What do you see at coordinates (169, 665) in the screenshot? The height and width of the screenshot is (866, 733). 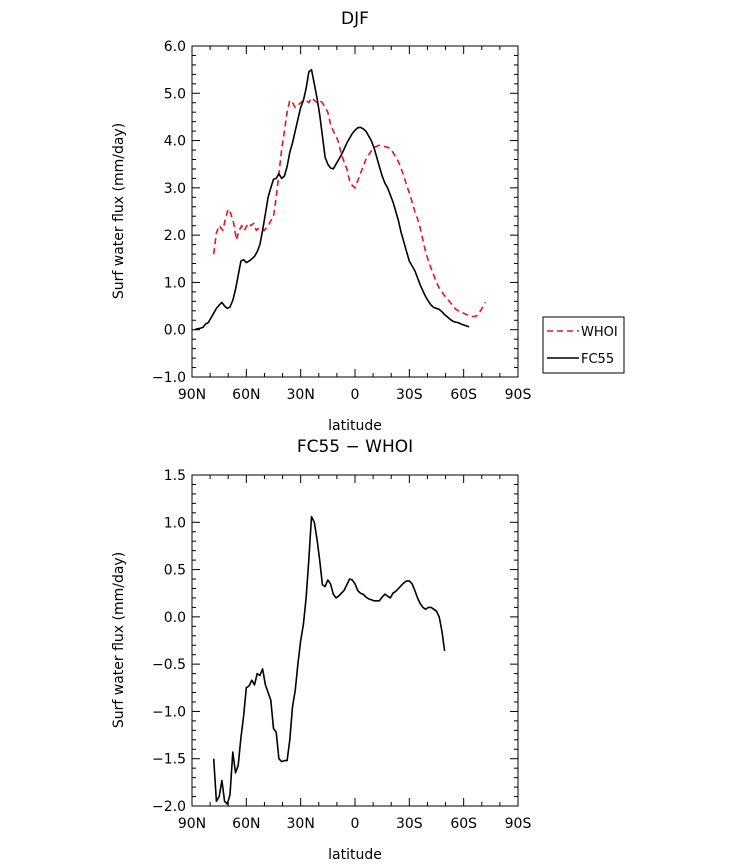 I see `y-tick-label: −0.5` at bounding box center [169, 665].